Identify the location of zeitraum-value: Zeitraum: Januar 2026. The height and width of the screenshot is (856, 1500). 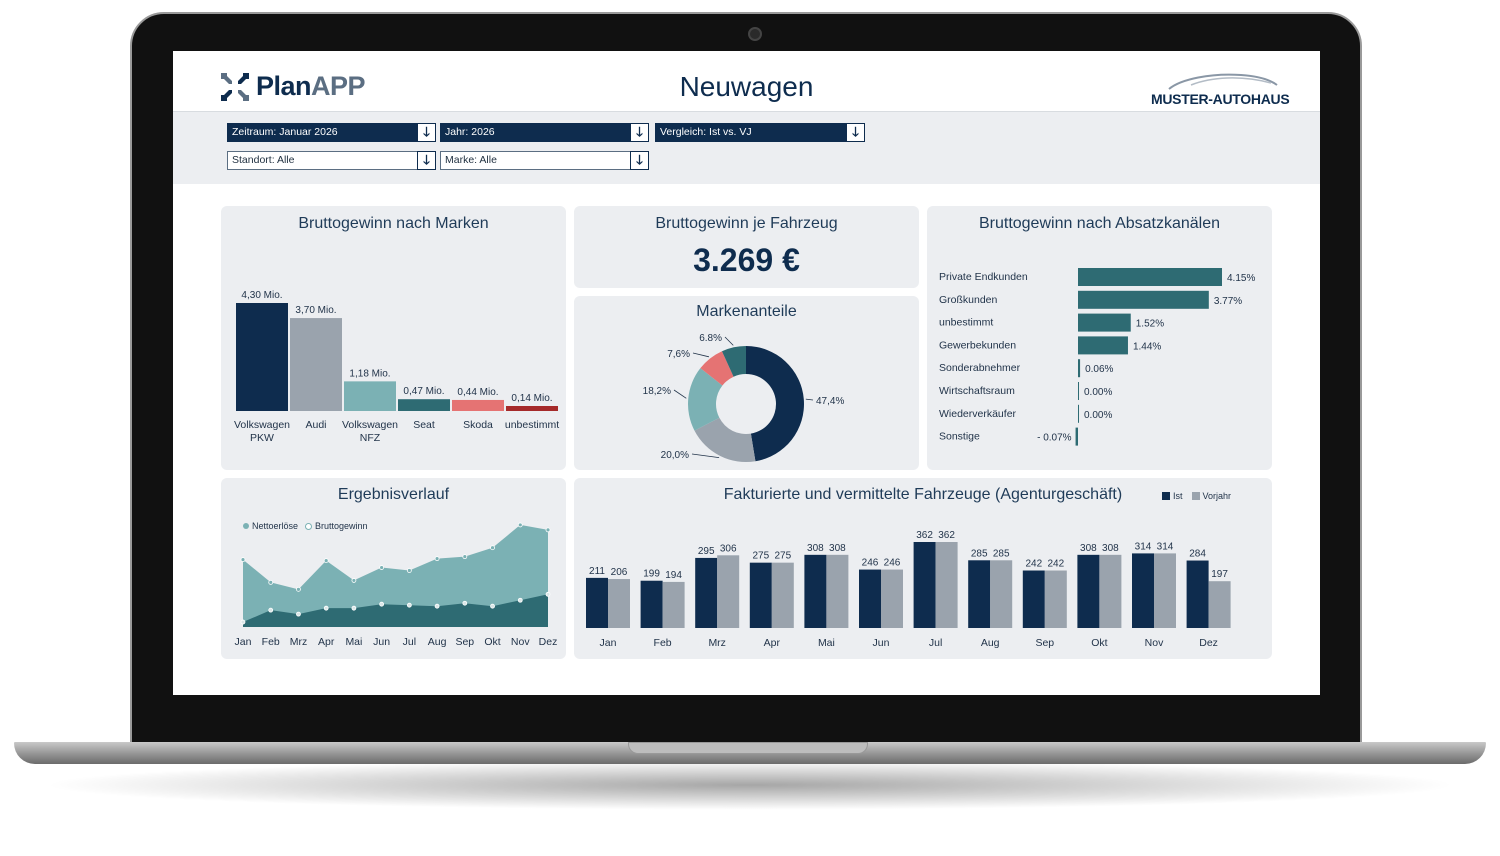
(285, 132).